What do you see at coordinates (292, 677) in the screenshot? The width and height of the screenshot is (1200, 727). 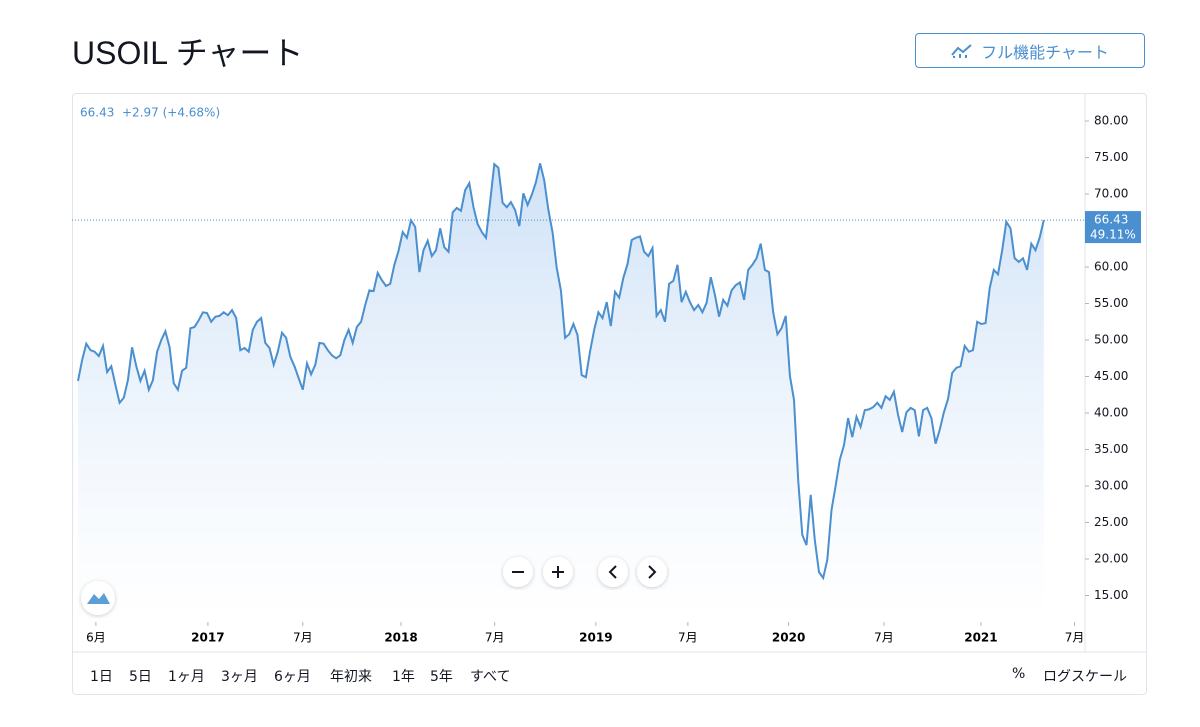 I see `range-button: 6ヶ月` at bounding box center [292, 677].